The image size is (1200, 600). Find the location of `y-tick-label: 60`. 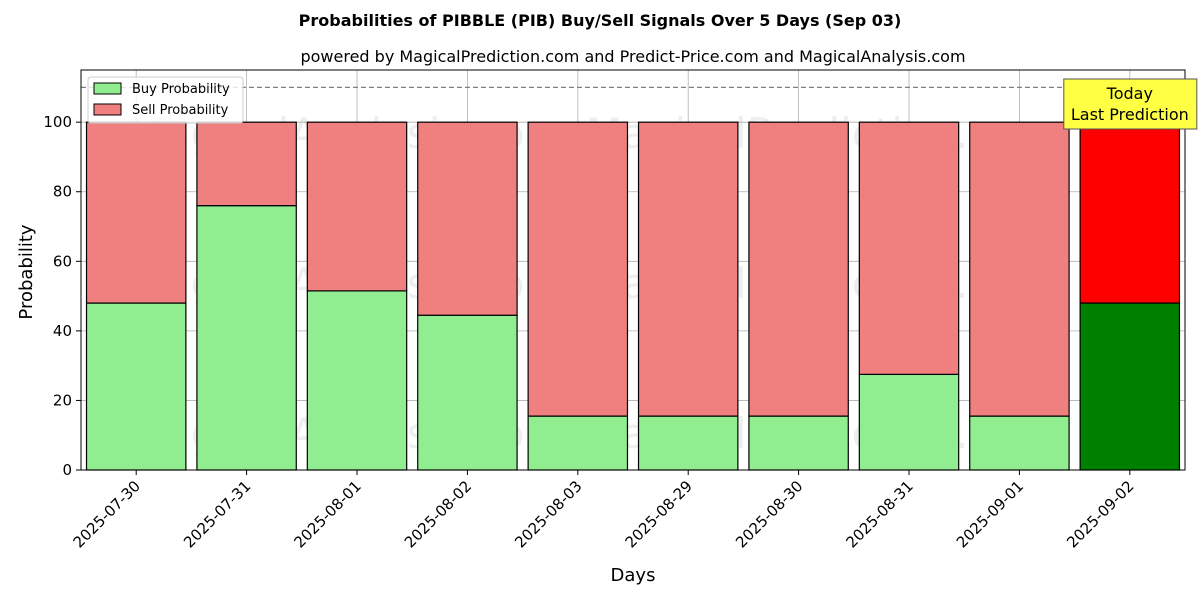

y-tick-label: 60 is located at coordinates (62, 261).